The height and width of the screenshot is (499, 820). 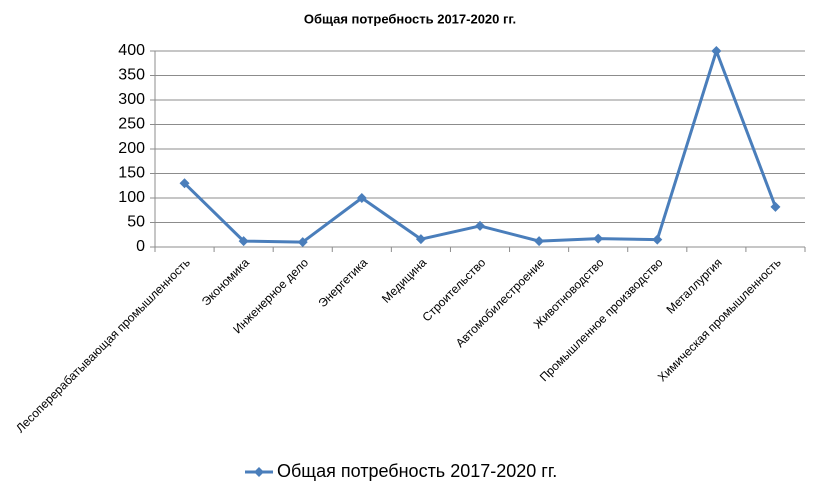 I want to click on x-tick-label: Лесоперерабатывающая промышленность, so click(x=103, y=345).